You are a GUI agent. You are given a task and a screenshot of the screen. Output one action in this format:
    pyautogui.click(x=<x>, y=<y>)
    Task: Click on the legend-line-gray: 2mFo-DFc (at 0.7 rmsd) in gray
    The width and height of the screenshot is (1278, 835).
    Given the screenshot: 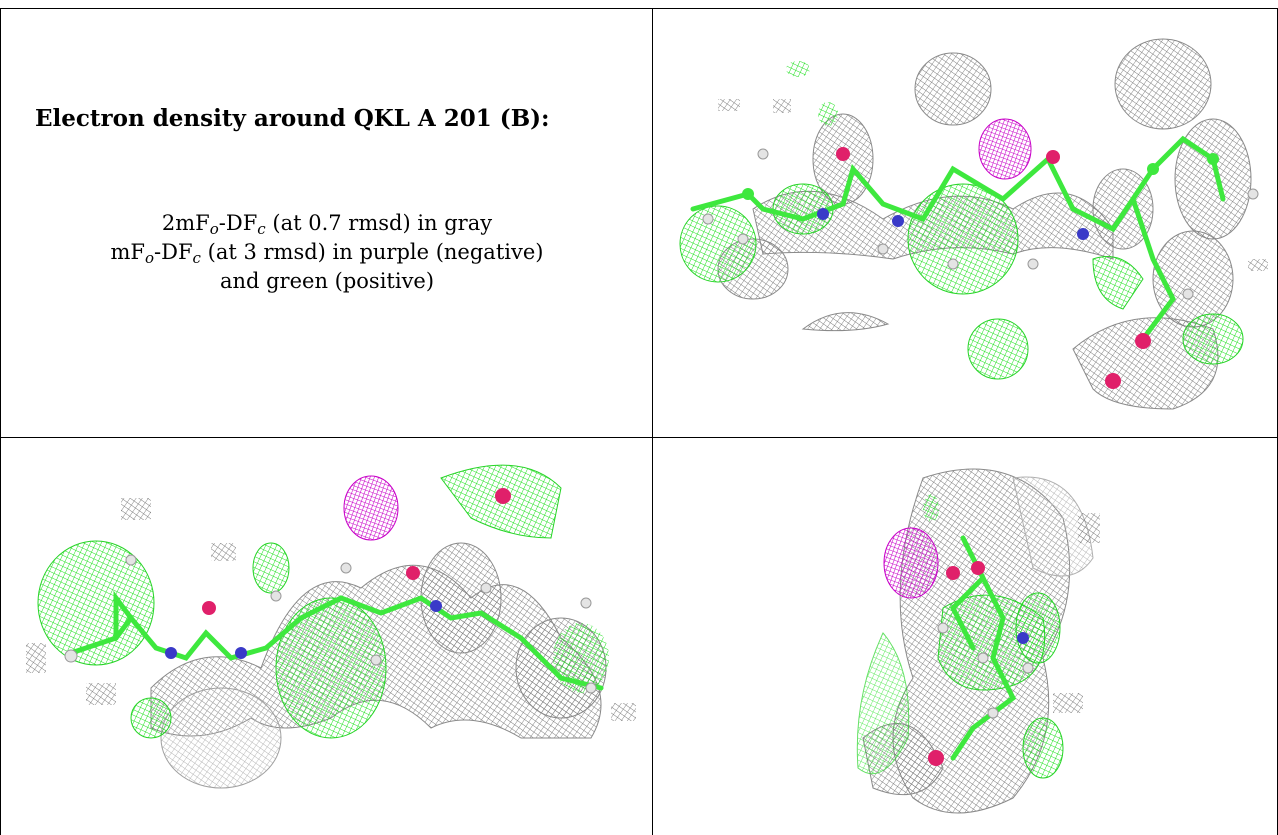 What is the action you would take?
    pyautogui.click(x=327, y=224)
    